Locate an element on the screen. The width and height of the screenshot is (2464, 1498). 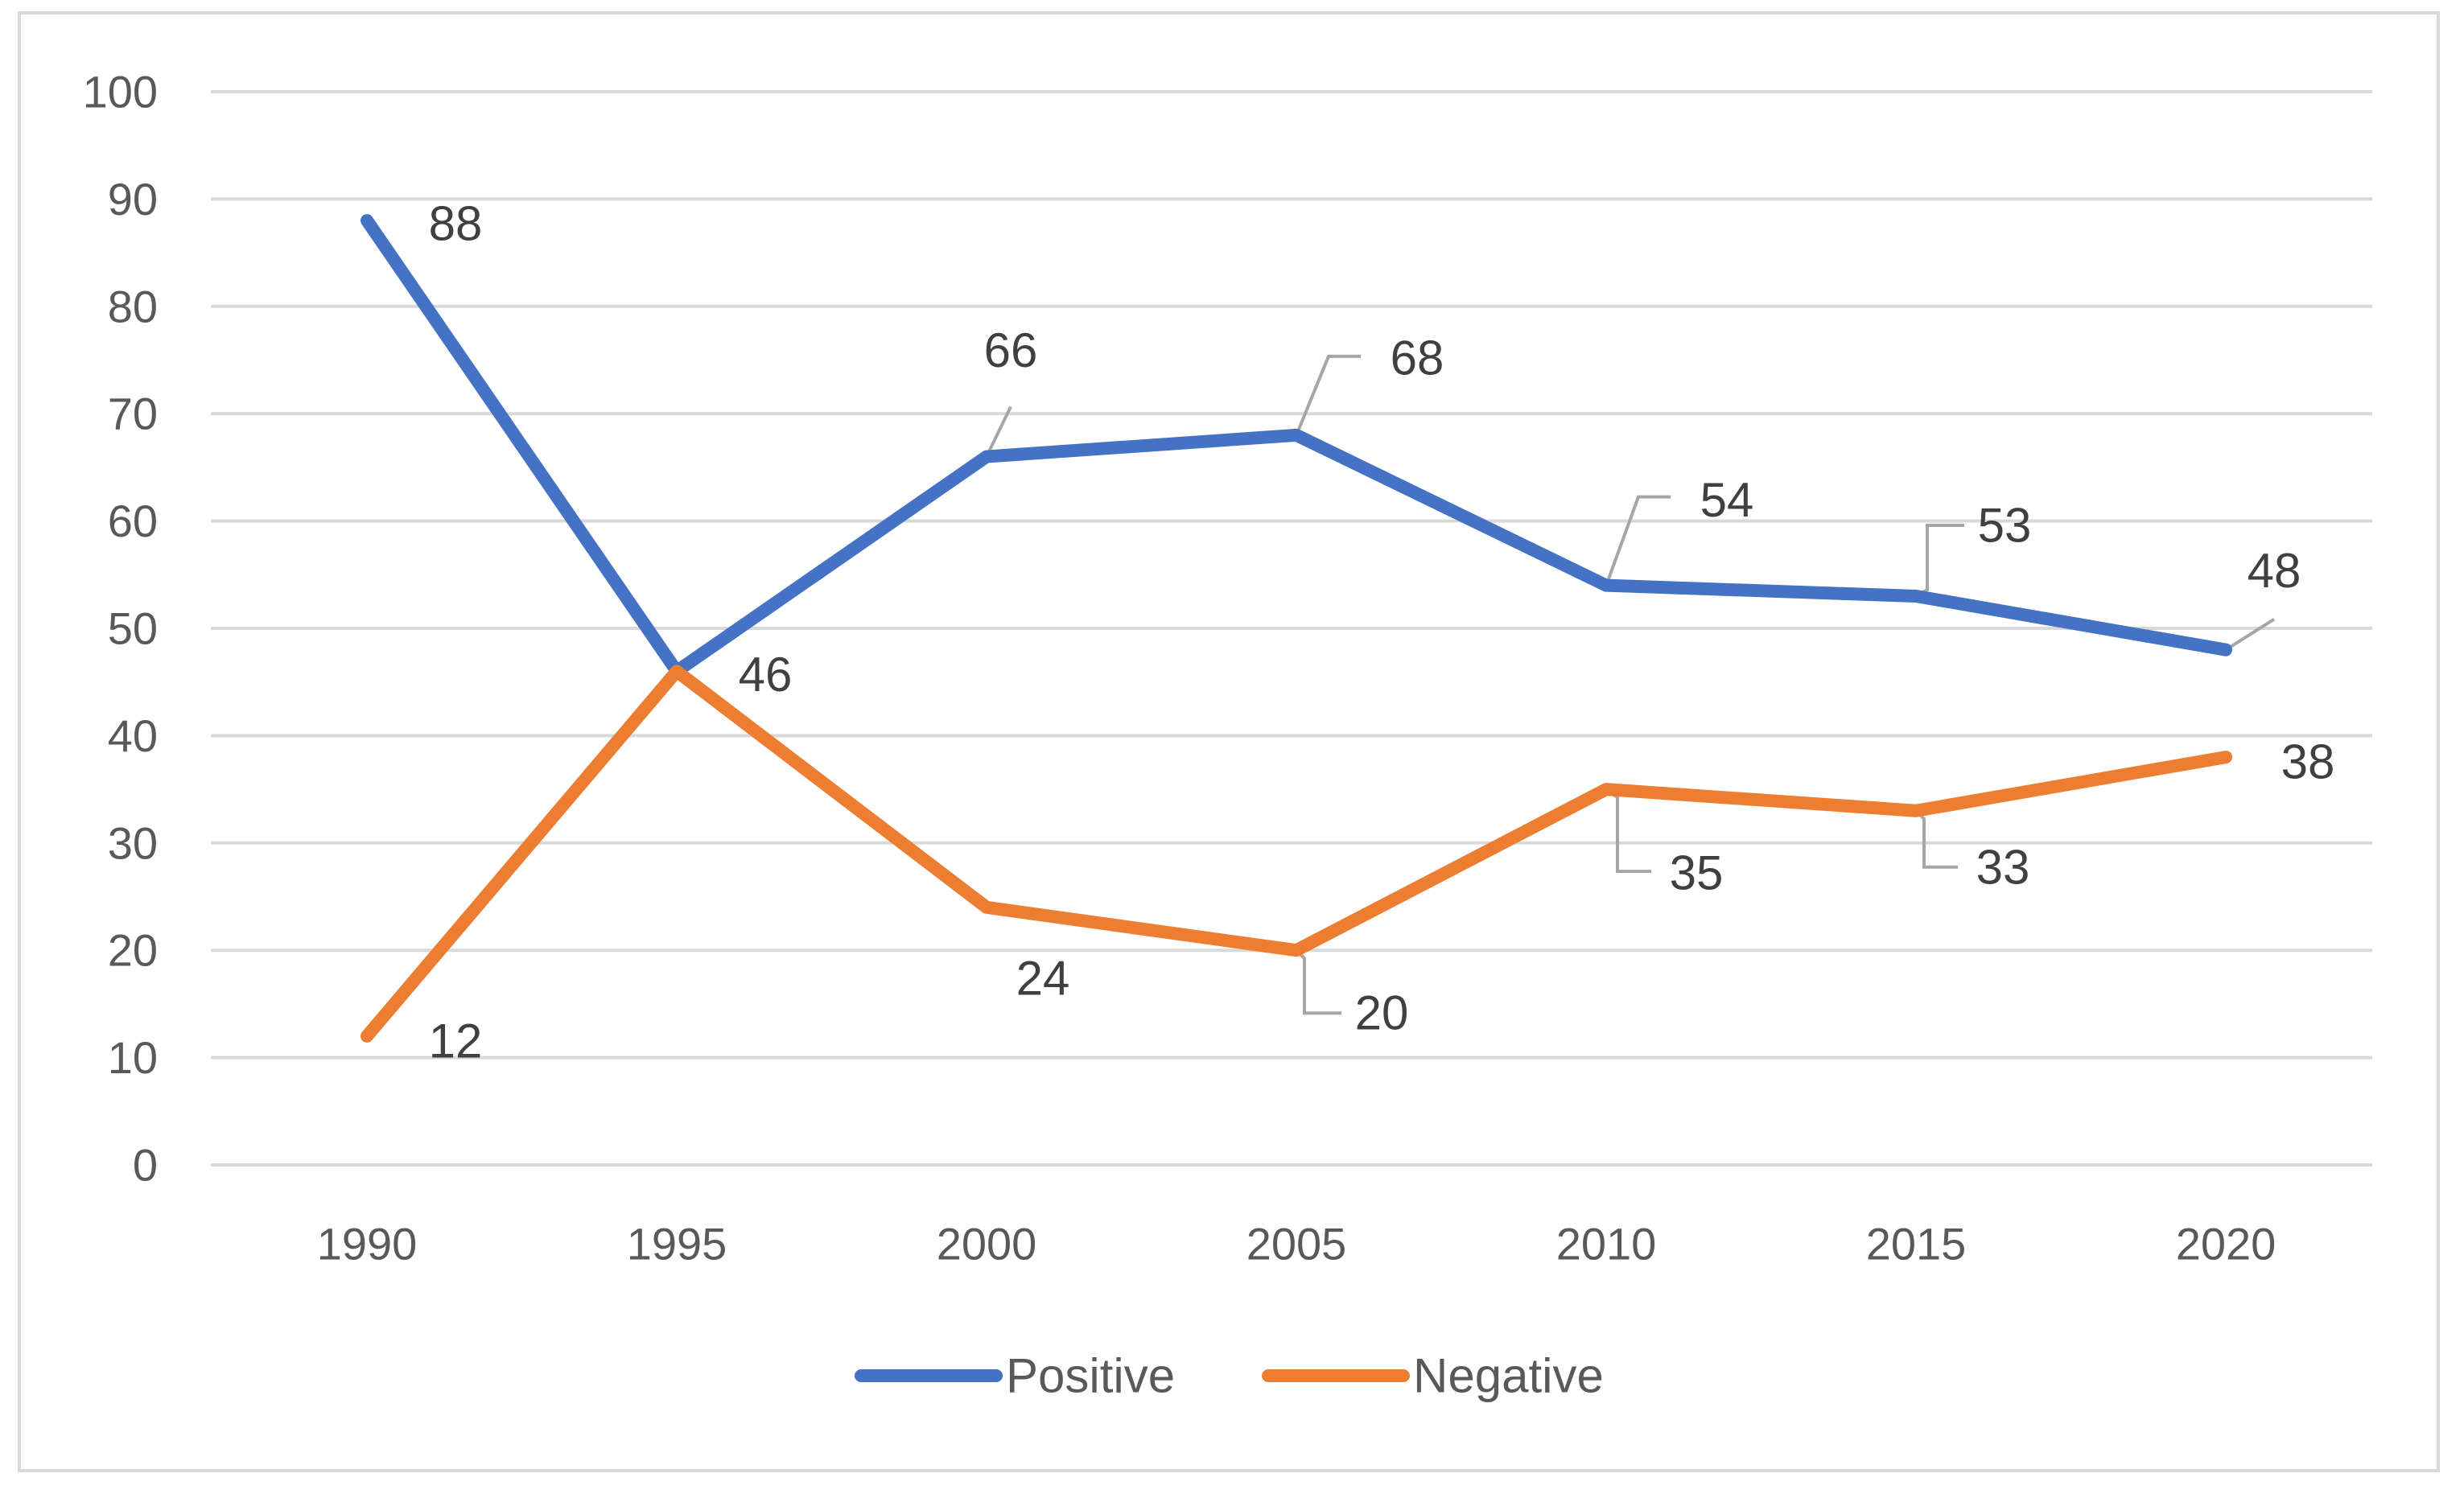
y-tick-label: 100 is located at coordinates (120, 92).